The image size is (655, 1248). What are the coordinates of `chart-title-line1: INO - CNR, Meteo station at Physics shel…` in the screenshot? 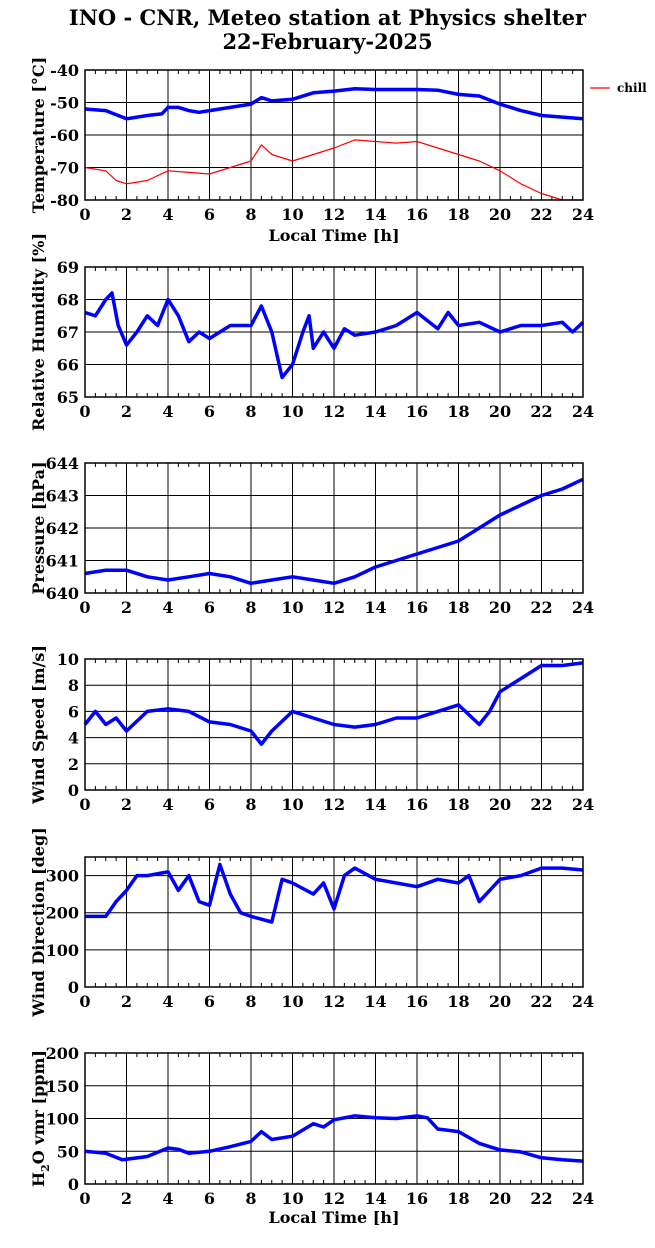 It's located at (327, 17).